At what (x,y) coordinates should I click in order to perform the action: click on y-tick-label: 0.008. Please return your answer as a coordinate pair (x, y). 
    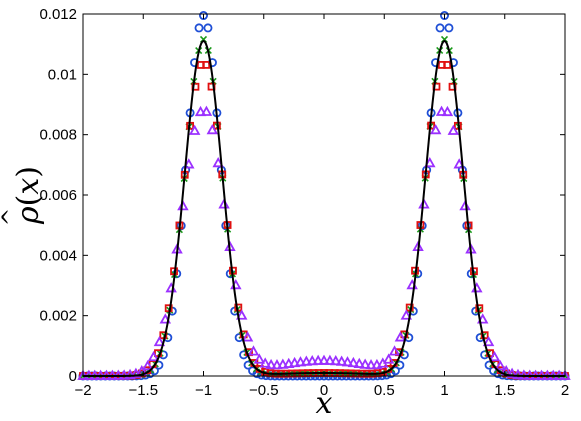
    Looking at the image, I should click on (58, 135).